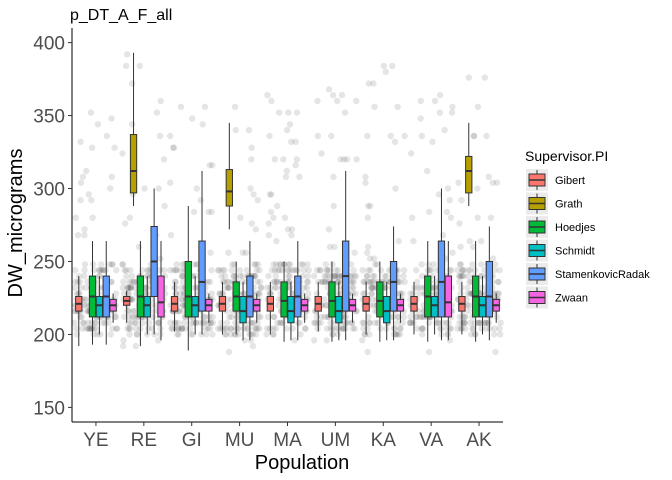  I want to click on y-tick-label: 200, so click(49, 335).